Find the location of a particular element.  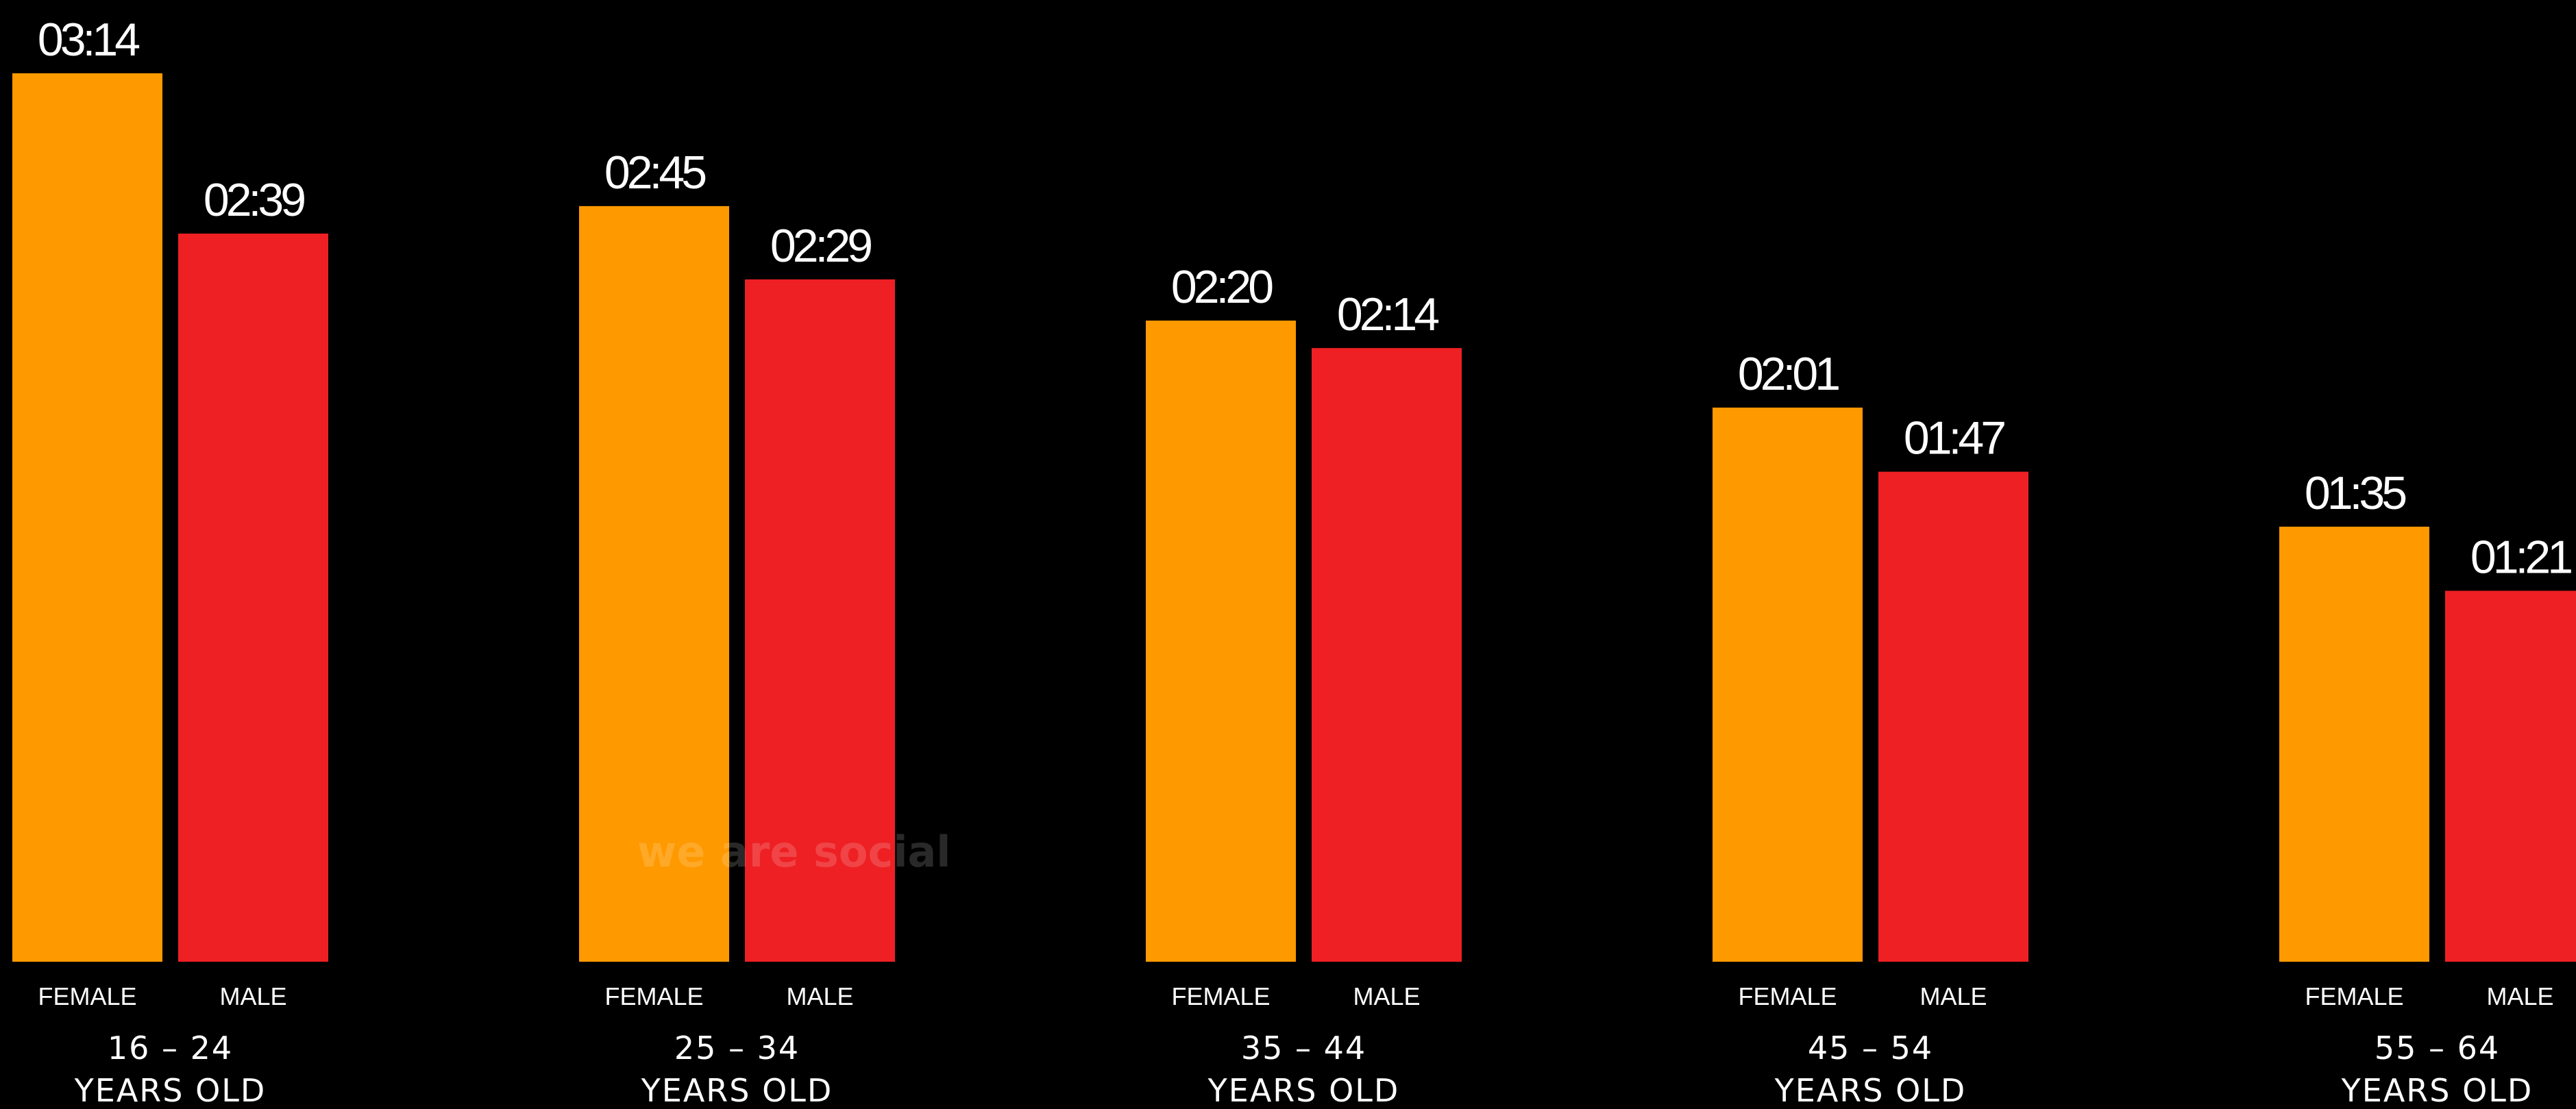

value-label-female-4: 02:01 is located at coordinates (1789, 374).